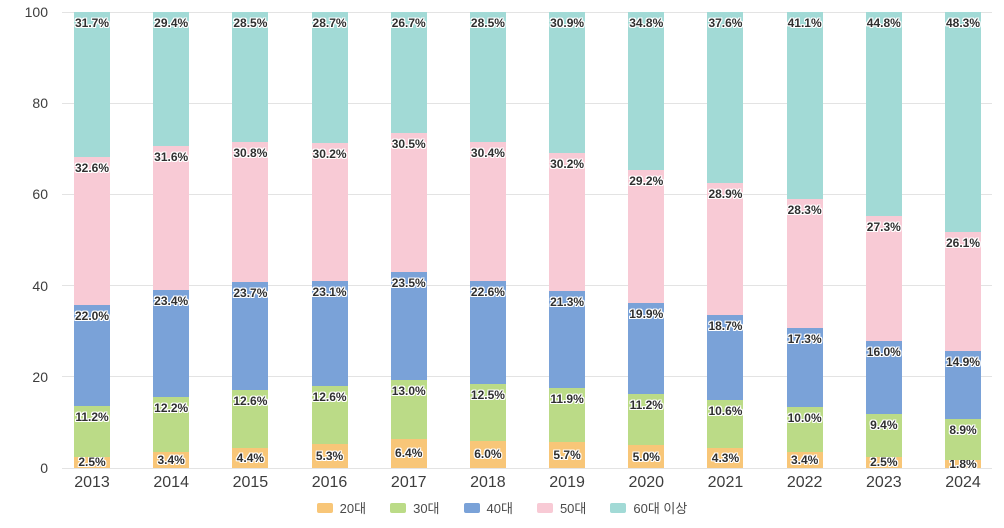 The image size is (1004, 528). What do you see at coordinates (963, 122) in the screenshot?
I see `bar-segment-60대 이상-2024` at bounding box center [963, 122].